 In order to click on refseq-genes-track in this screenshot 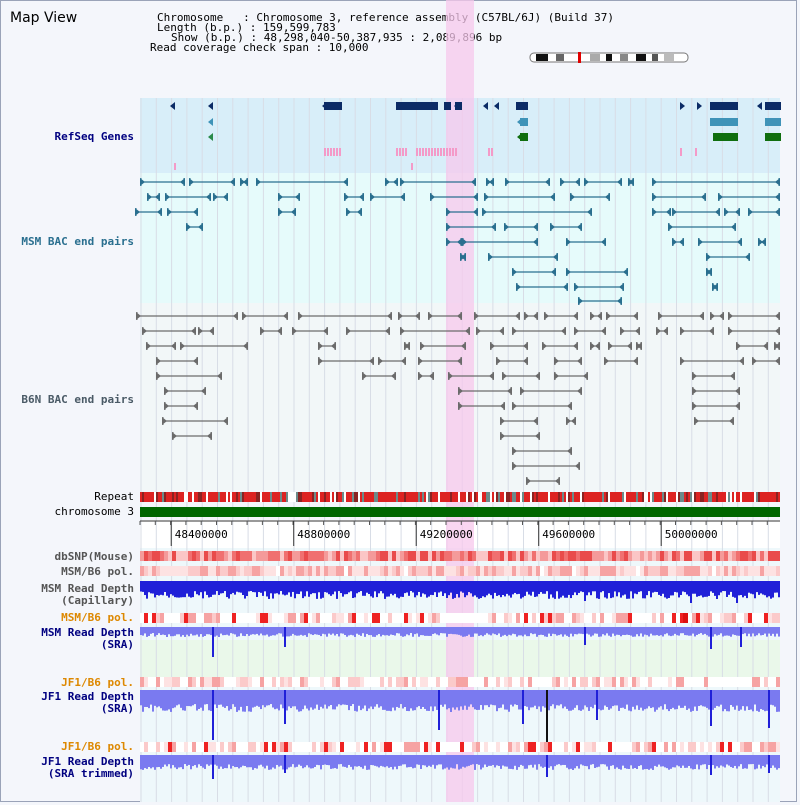, I will do `click(475, 136)`.